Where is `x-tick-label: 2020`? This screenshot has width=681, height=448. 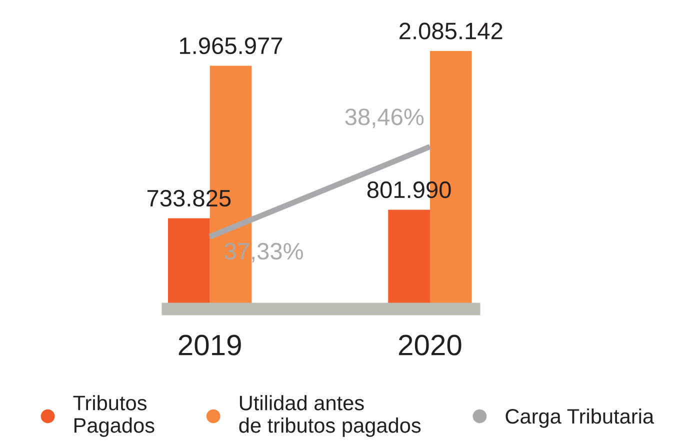
x-tick-label: 2020 is located at coordinates (430, 345).